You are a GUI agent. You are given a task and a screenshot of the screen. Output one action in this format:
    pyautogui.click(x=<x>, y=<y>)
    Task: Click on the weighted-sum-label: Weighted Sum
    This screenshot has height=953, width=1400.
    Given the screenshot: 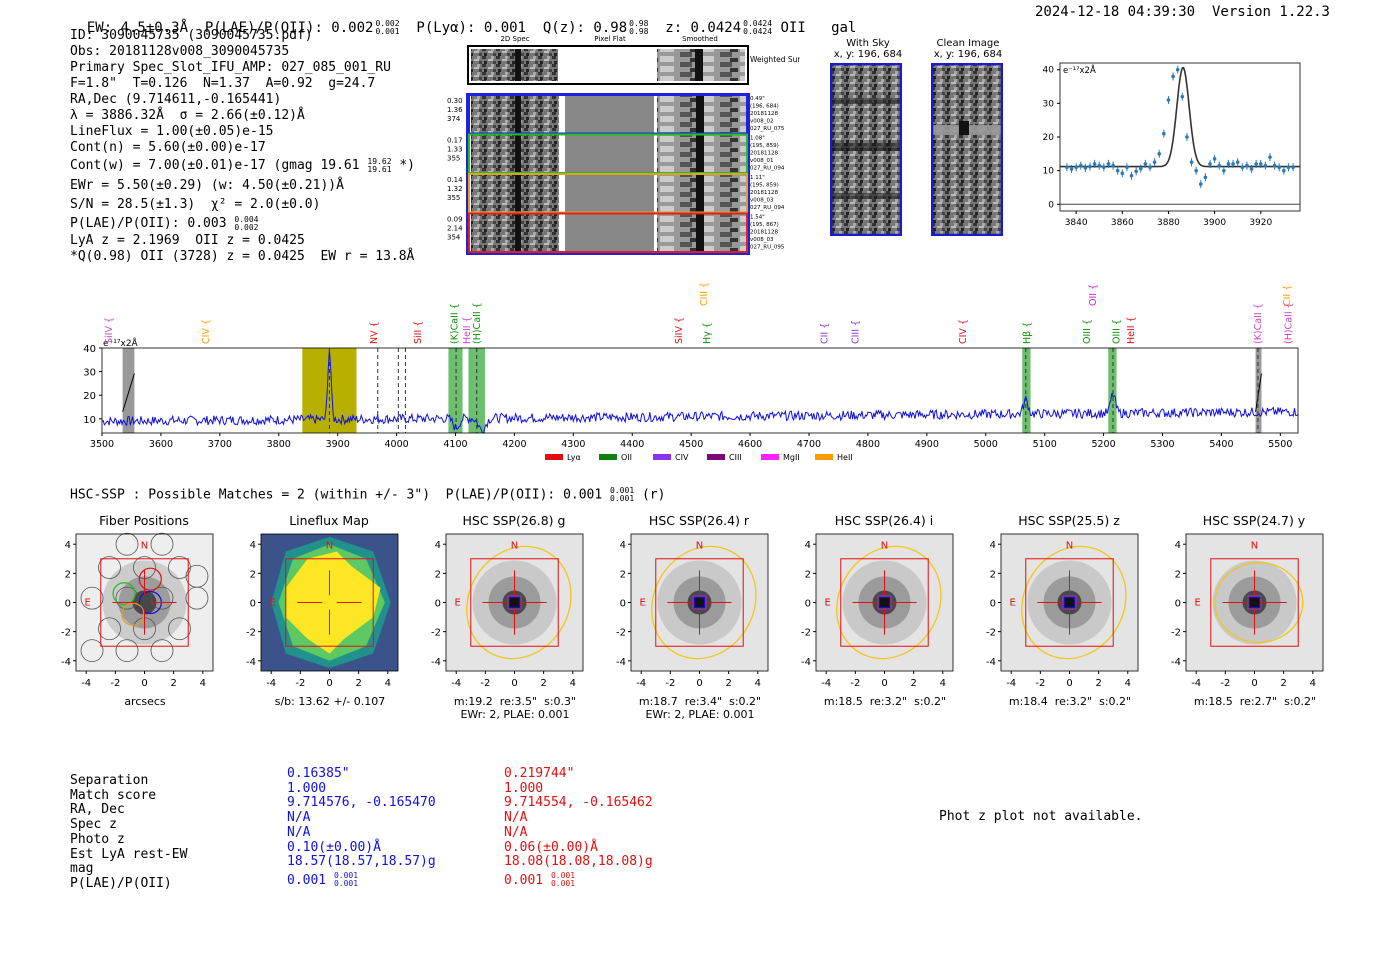 What is the action you would take?
    pyautogui.click(x=775, y=59)
    